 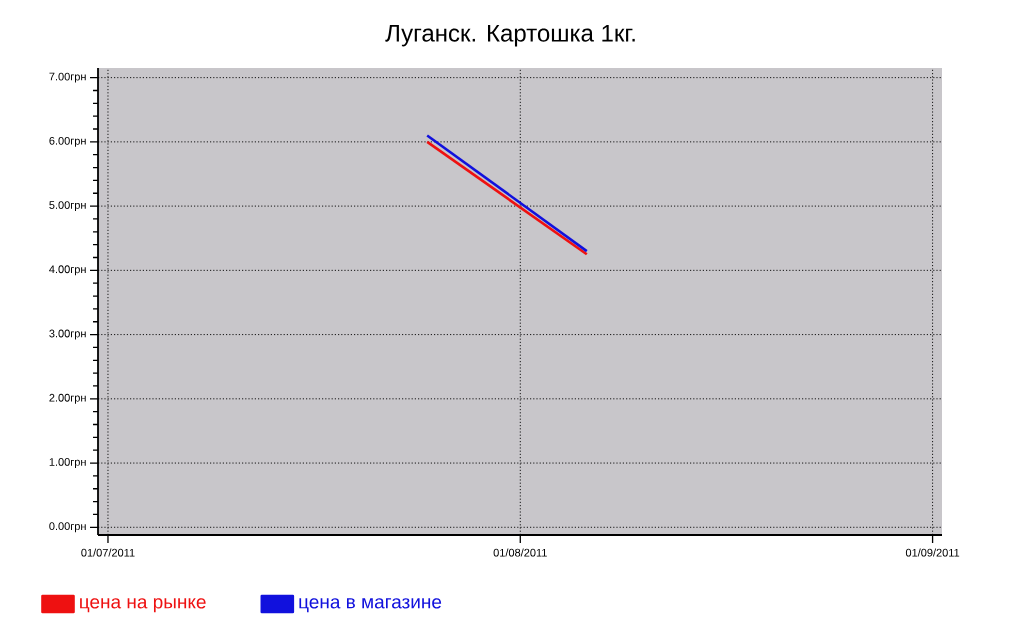 What do you see at coordinates (67, 463) in the screenshot?
I see `y-tick-label: 1.00грн` at bounding box center [67, 463].